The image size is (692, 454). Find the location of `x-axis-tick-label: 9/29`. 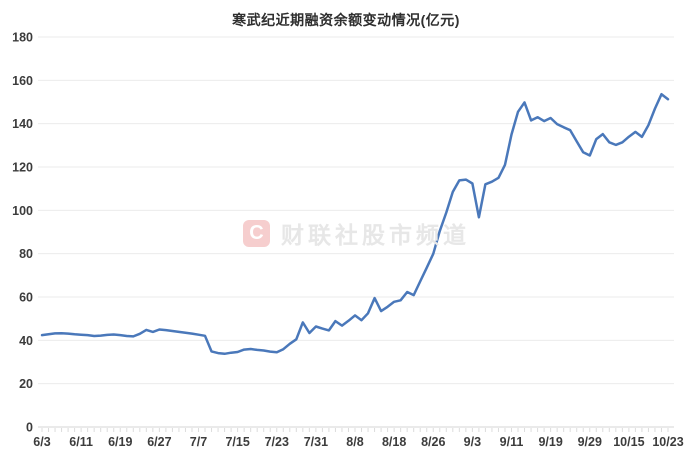

x-axis-tick-label: 9/29 is located at coordinates (590, 442).